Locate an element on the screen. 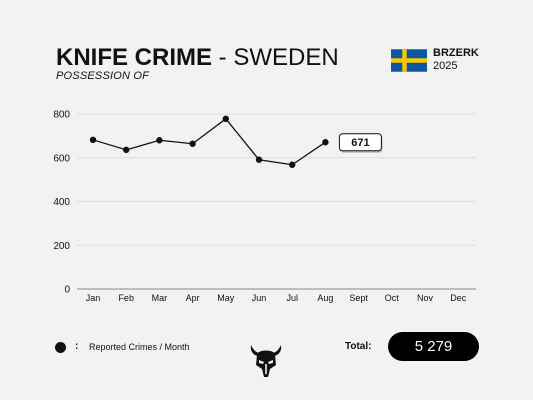 The width and height of the screenshot is (533, 400). y-tick-label: 600 is located at coordinates (61, 158).